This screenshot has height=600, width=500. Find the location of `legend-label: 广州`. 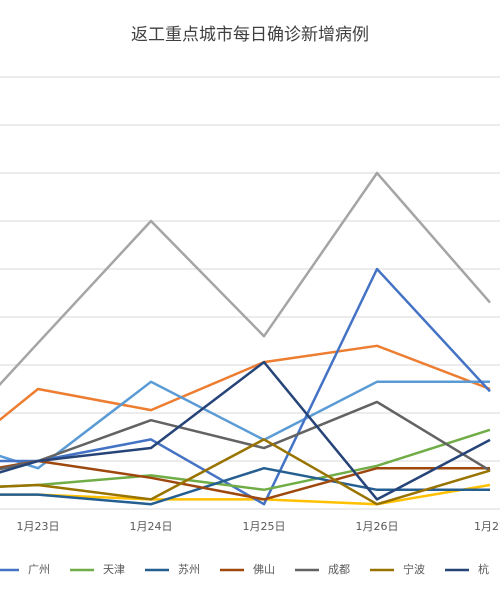

legend-label: 广州 is located at coordinates (39, 569).